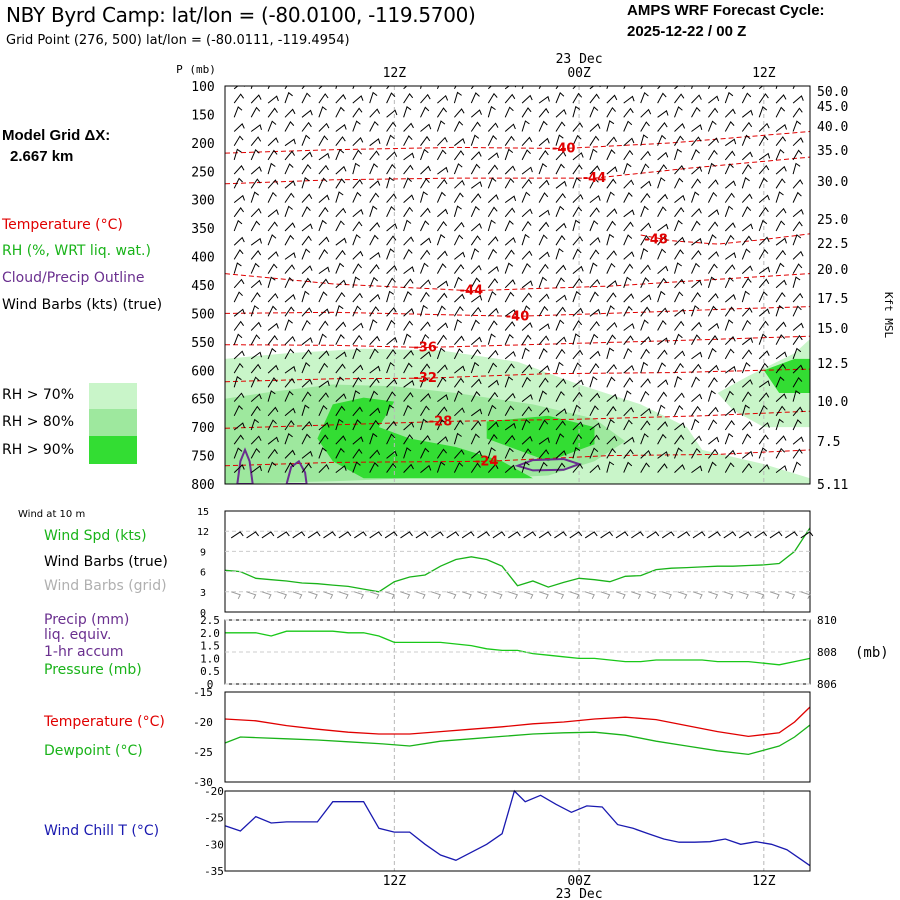  Describe the element at coordinates (87, 620) in the screenshot. I see `legend-precip: Precip (mm)` at that location.